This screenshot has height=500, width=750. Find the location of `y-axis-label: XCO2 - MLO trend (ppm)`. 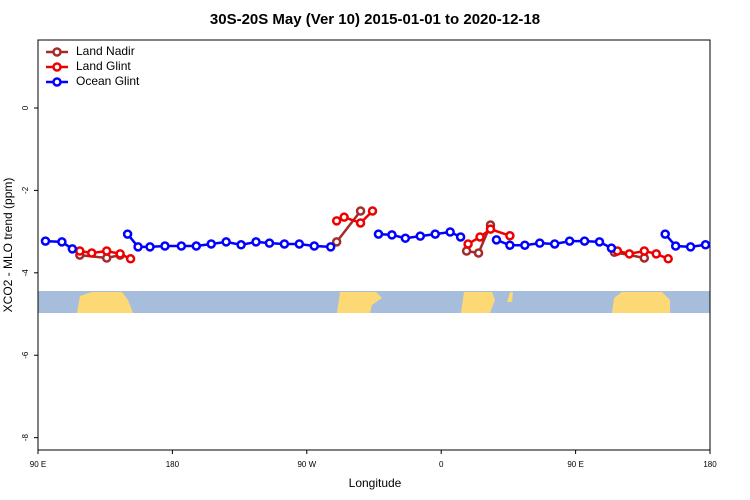

y-axis-label: XCO2 - MLO trend (ppm) is located at coordinates (8, 245).